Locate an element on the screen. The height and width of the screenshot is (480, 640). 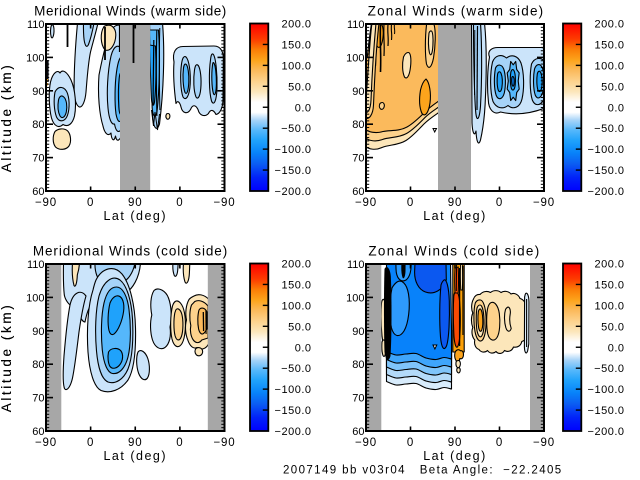
svg-text: Meridional Winds (cold side) is located at coordinates (130, 251).